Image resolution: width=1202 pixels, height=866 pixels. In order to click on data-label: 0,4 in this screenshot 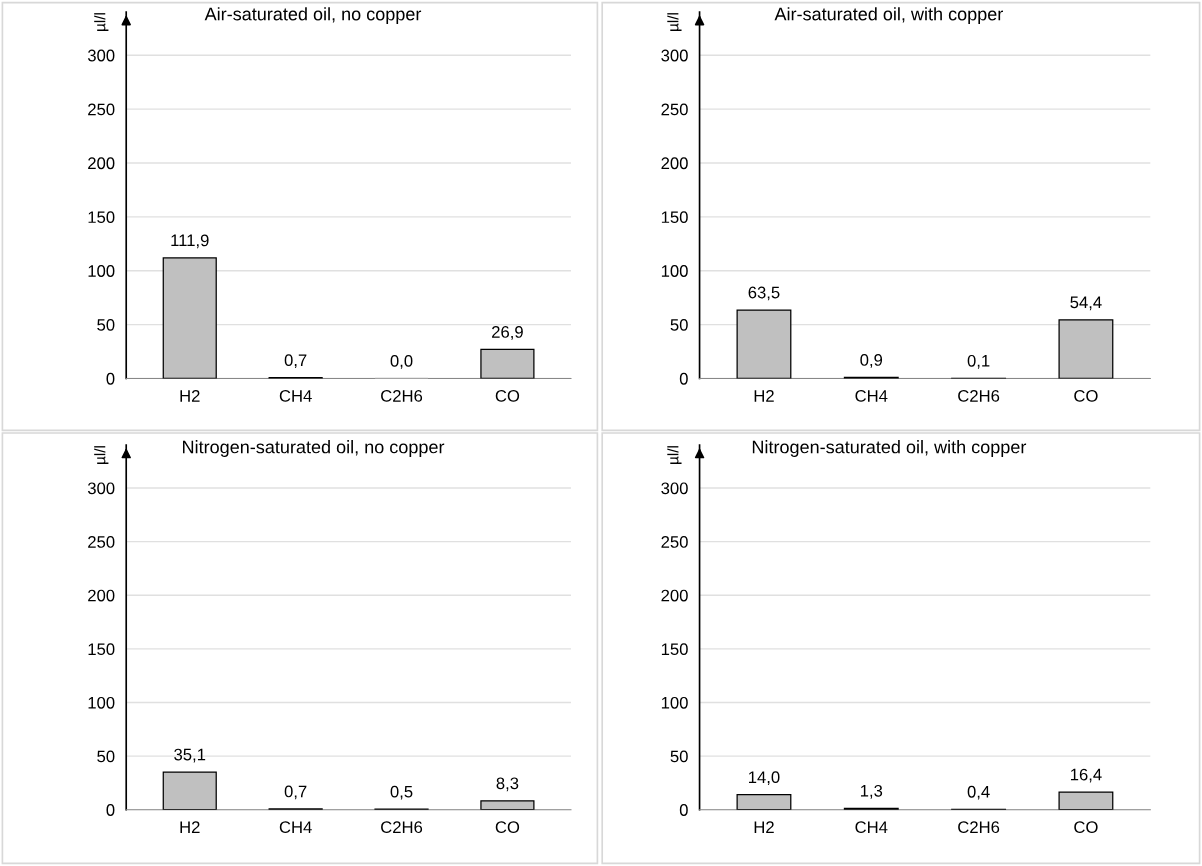, I will do `click(978, 792)`.